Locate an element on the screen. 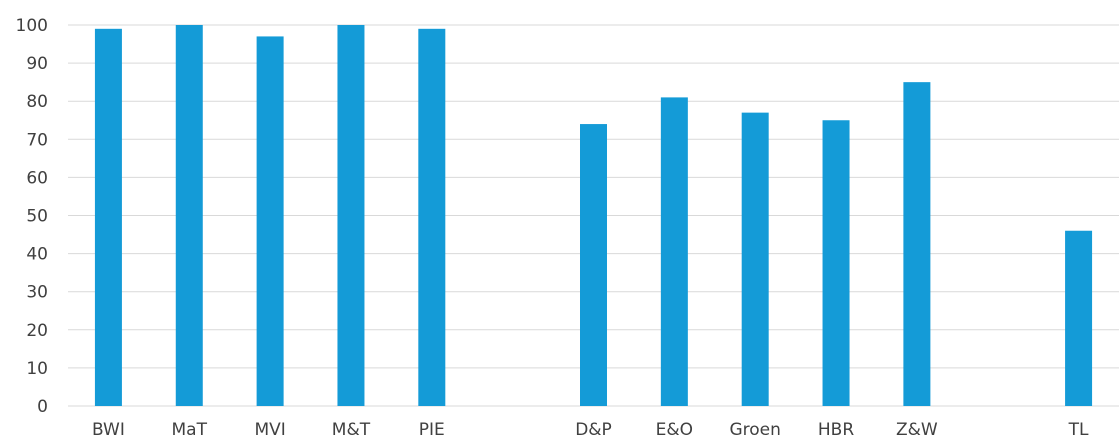 The width and height of the screenshot is (1119, 443). y-tick-label: 10 is located at coordinates (37, 369).